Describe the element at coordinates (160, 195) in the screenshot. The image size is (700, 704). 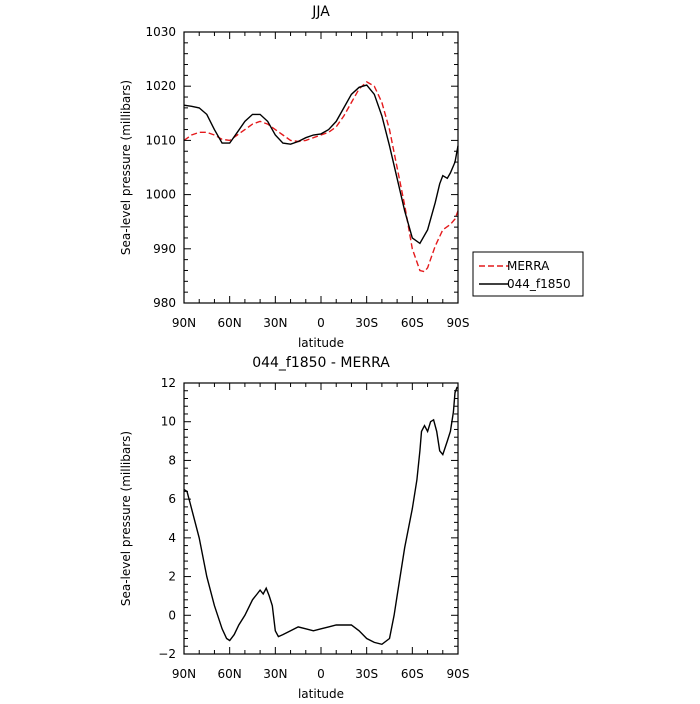
I see `y-tick-label: 1000` at that location.